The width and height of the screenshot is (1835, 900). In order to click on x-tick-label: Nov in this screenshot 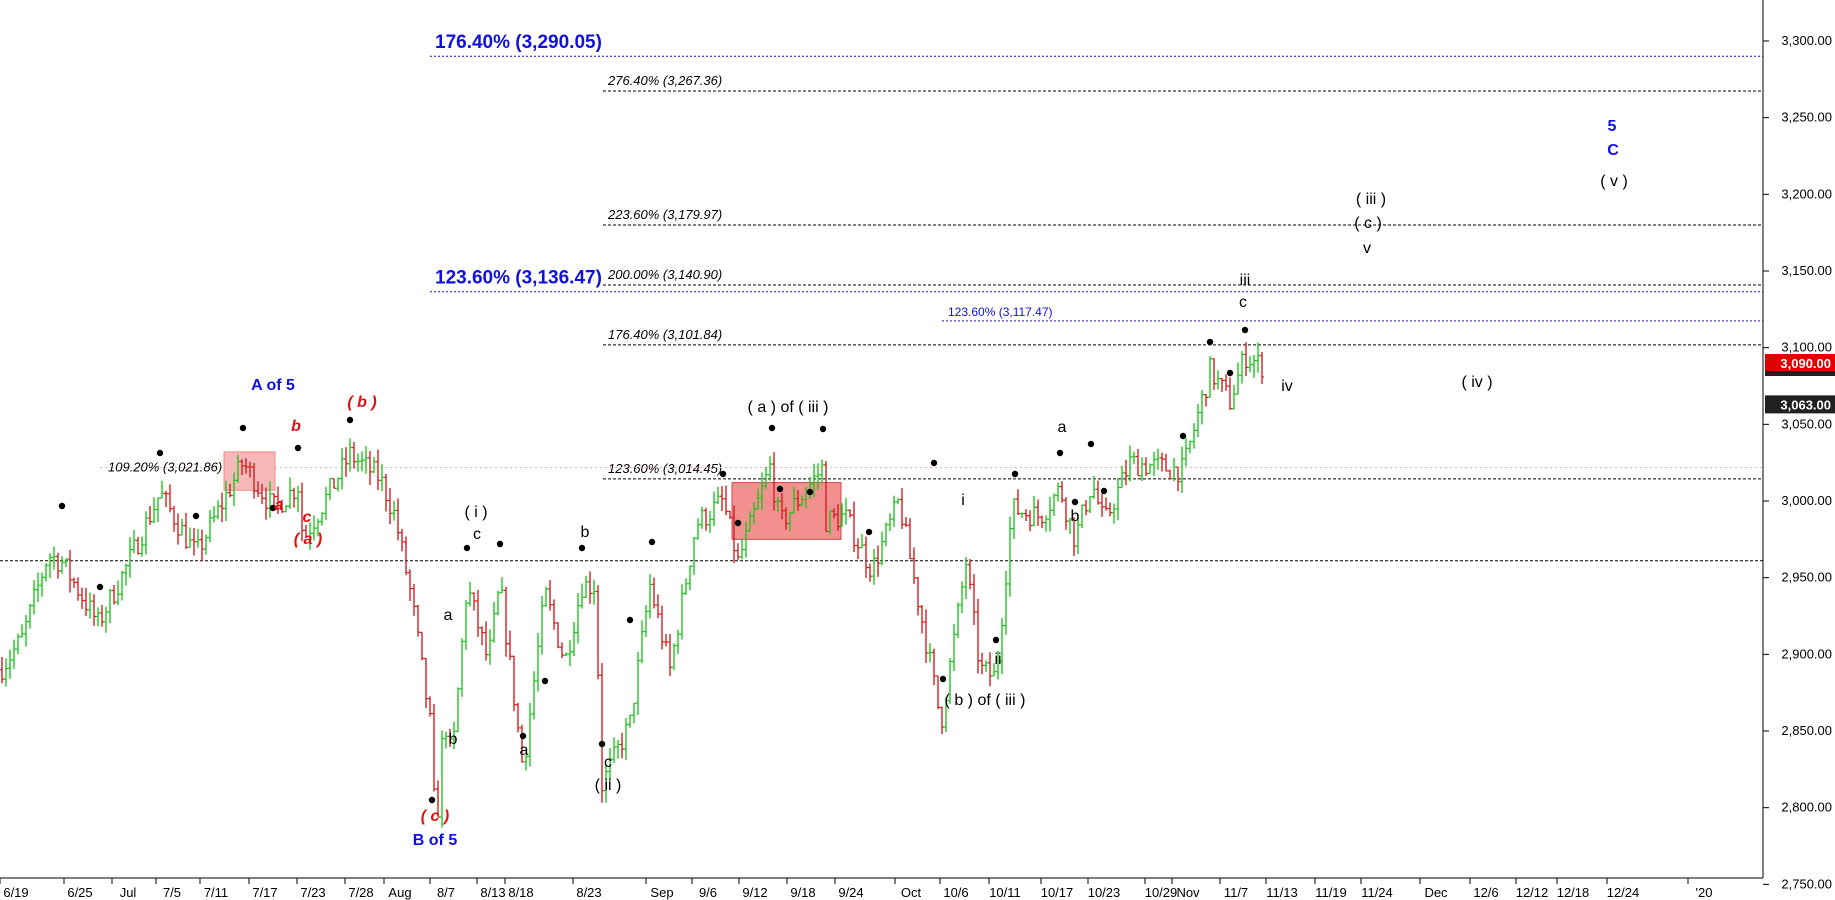, I will do `click(1188, 892)`.